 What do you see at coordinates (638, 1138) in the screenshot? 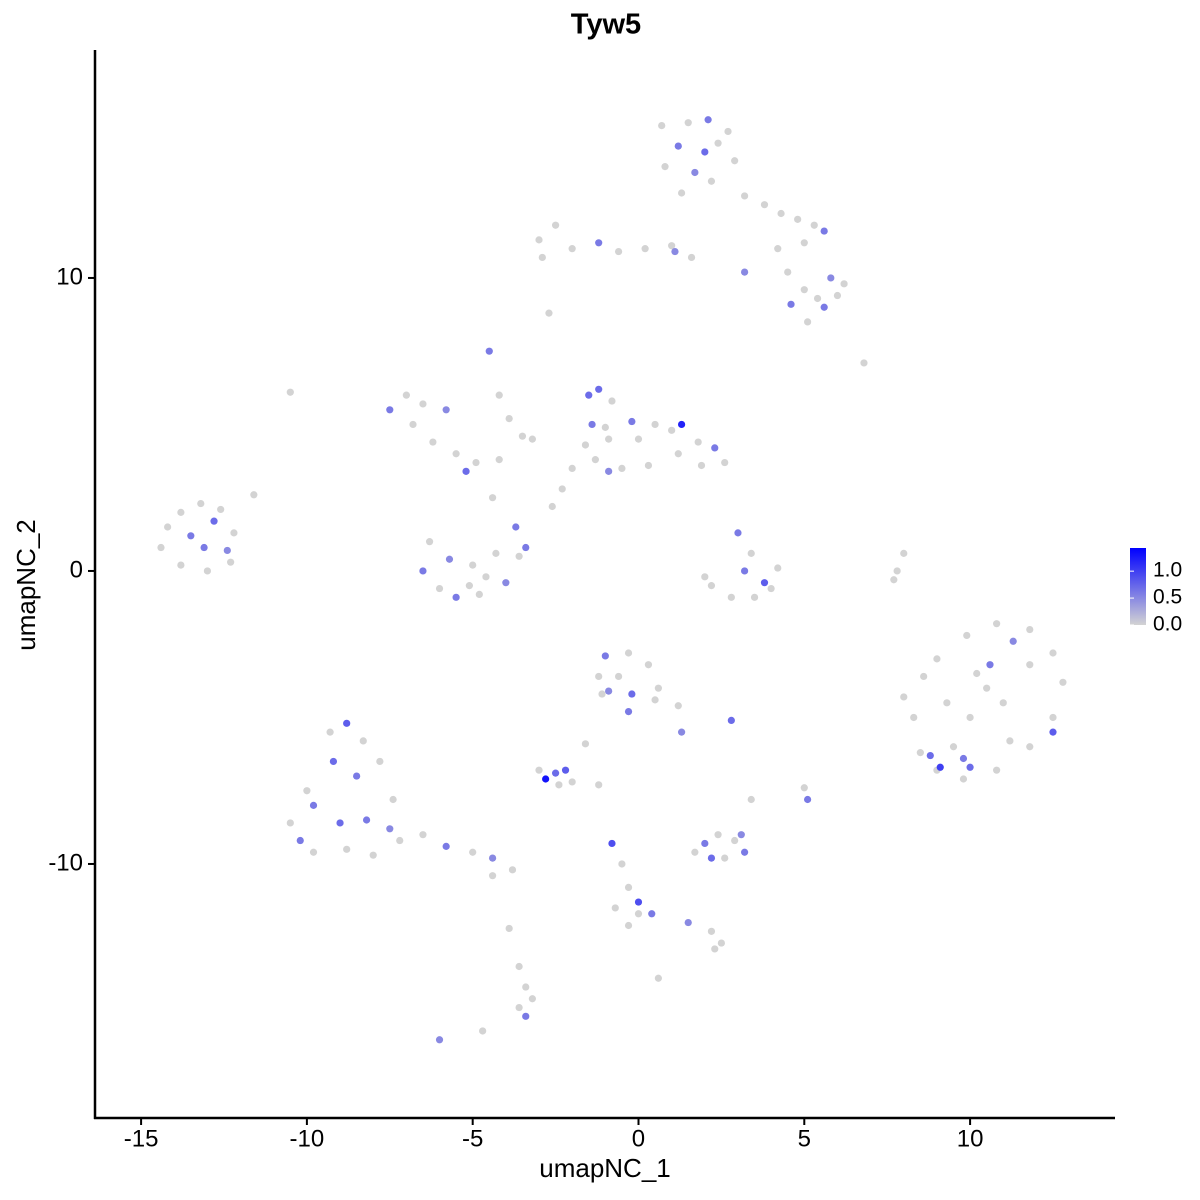
I see `x-tick-label: 0` at bounding box center [638, 1138].